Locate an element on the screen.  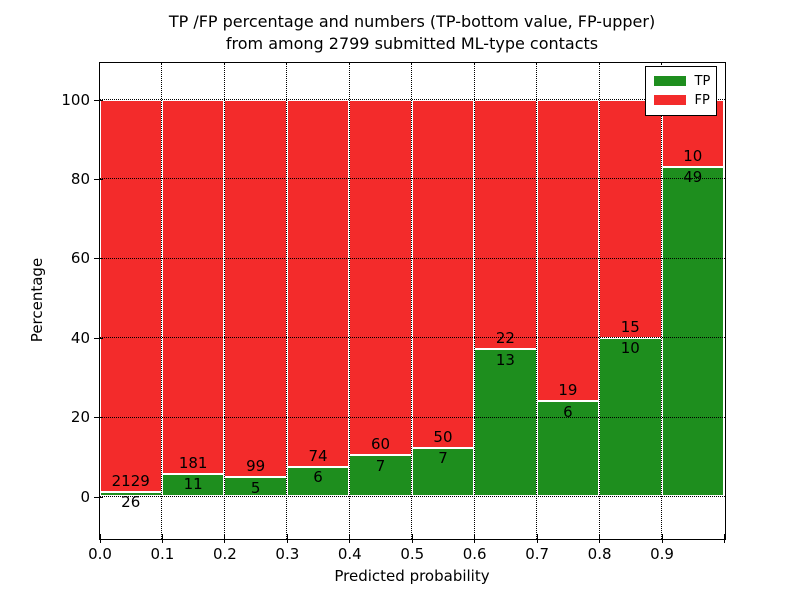
bar-label-tp: 13 is located at coordinates (505, 359).